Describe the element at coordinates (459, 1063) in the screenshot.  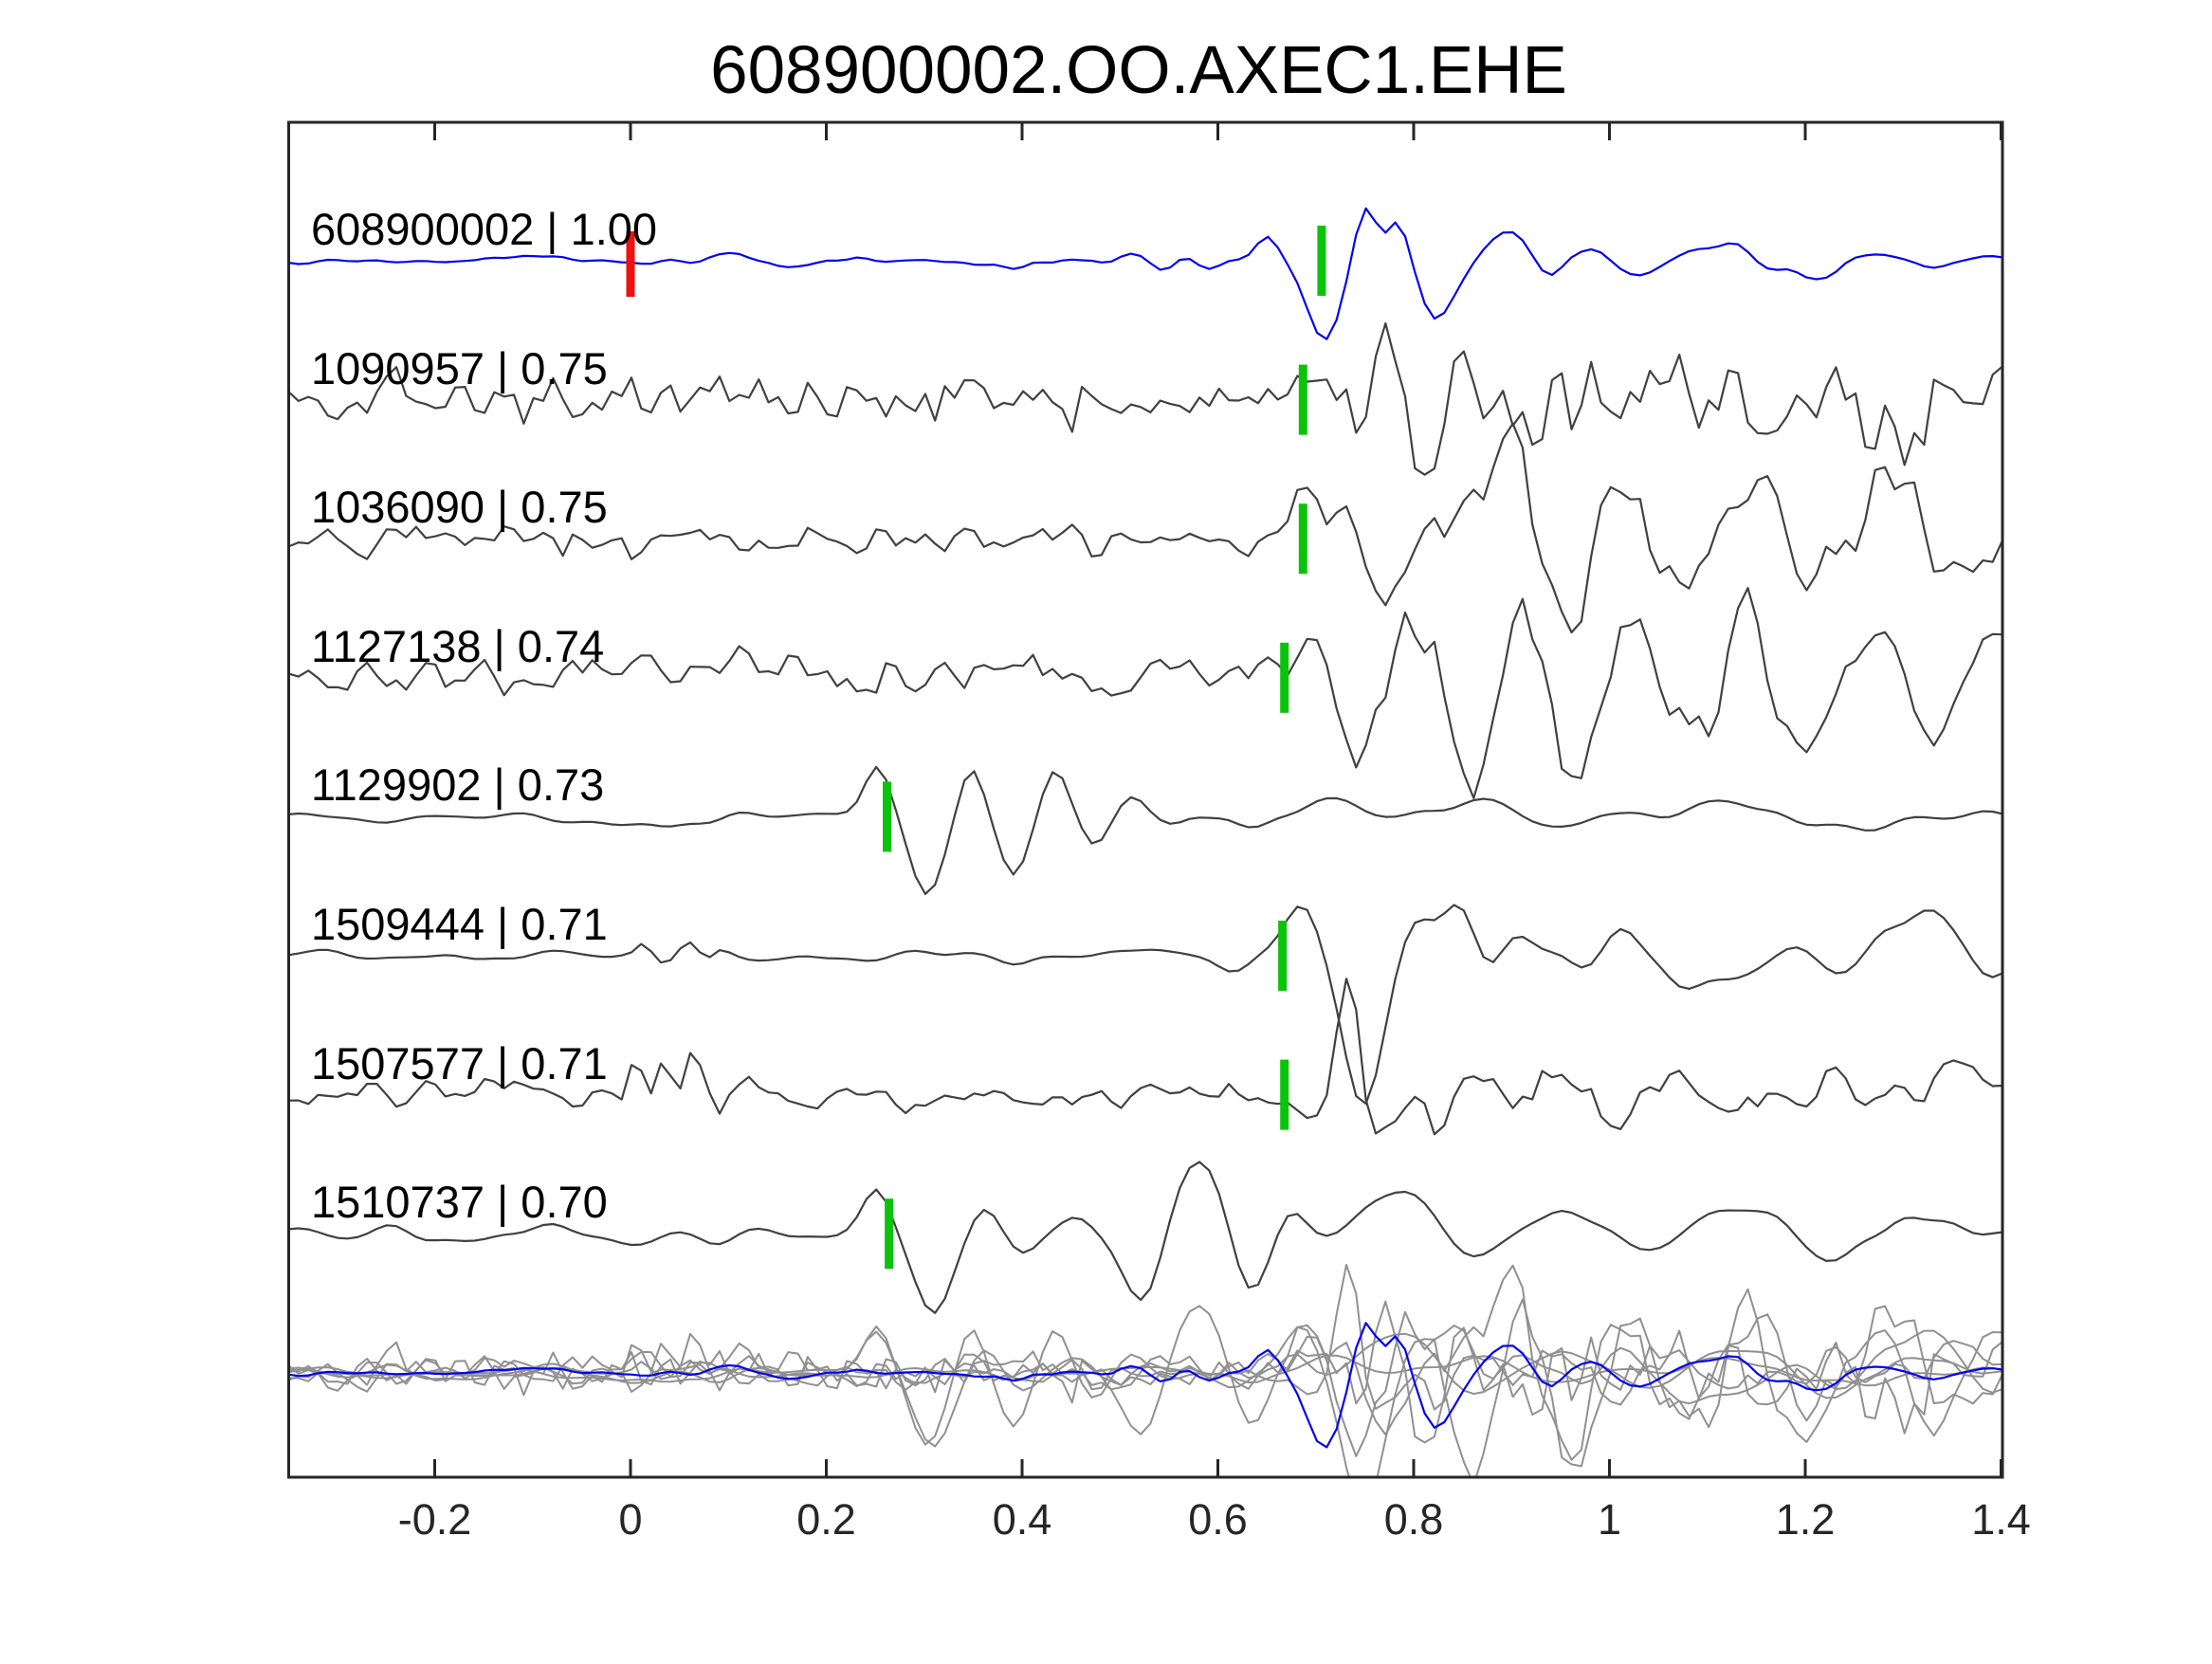
I see `svg-text: 1507577 | 0.71` at that location.